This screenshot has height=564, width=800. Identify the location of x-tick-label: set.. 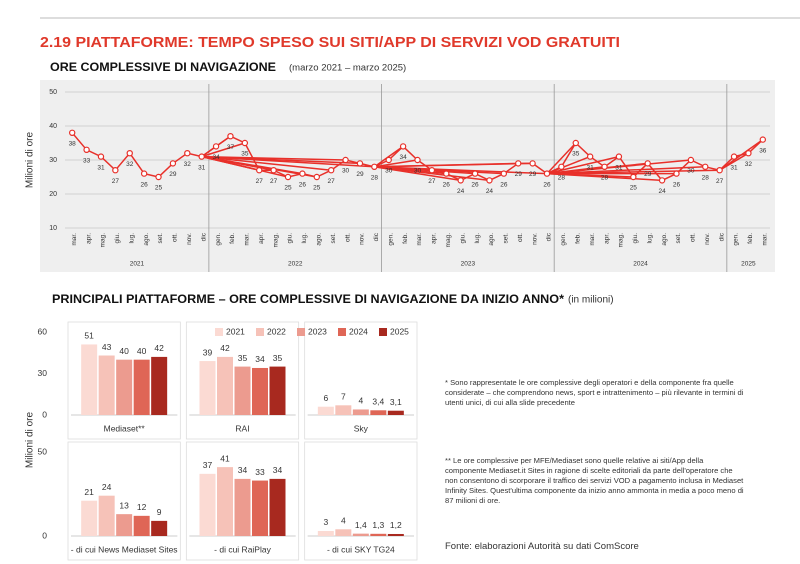
(160, 238).